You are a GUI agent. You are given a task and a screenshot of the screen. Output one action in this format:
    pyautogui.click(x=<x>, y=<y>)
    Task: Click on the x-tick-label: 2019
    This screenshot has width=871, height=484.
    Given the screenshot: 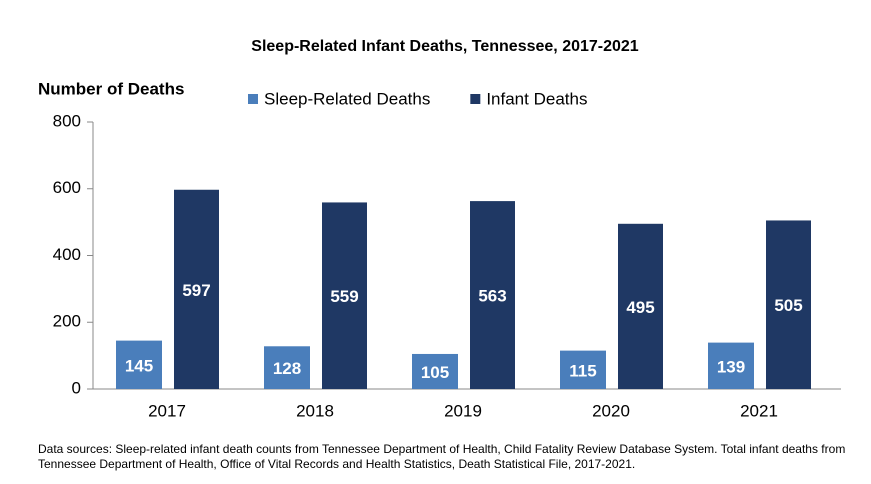 What is the action you would take?
    pyautogui.click(x=463, y=410)
    